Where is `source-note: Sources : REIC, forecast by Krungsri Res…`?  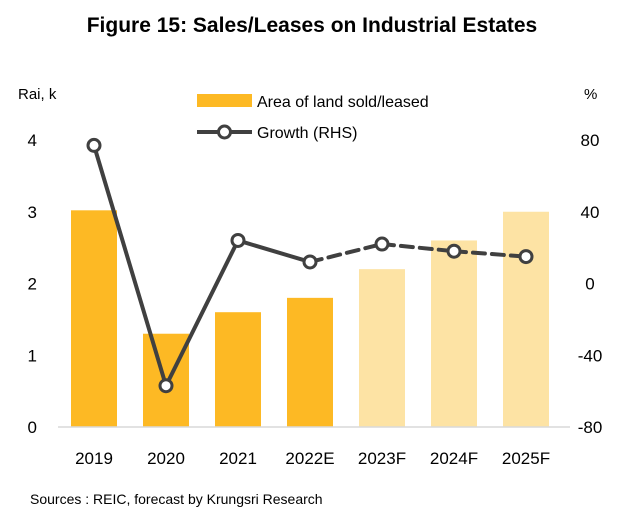 source-note: Sources : REIC, forecast by Krungsri Res… is located at coordinates (176, 499).